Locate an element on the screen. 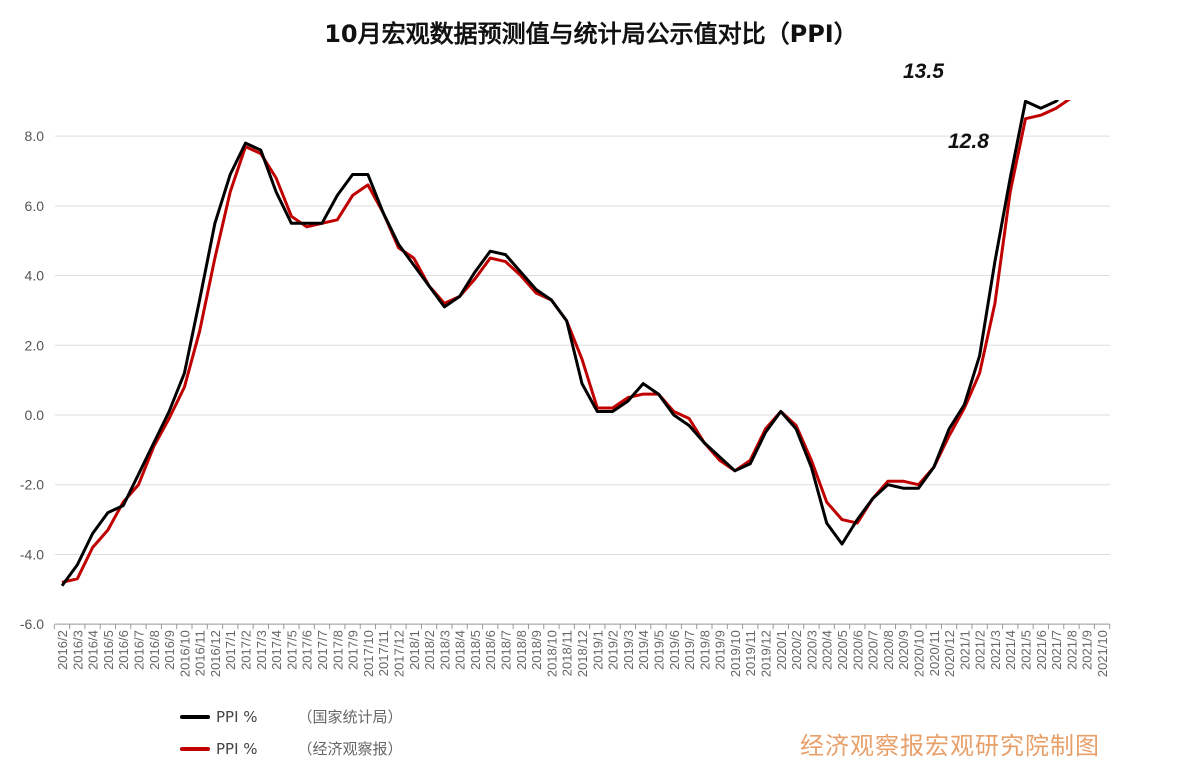 Image resolution: width=1182 pixels, height=780 pixels. x-tick-label: 2017/2 is located at coordinates (246, 650).